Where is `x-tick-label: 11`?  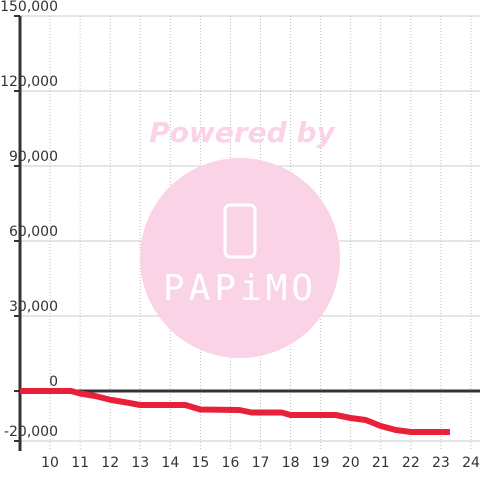 x-tick-label: 11 is located at coordinates (80, 463).